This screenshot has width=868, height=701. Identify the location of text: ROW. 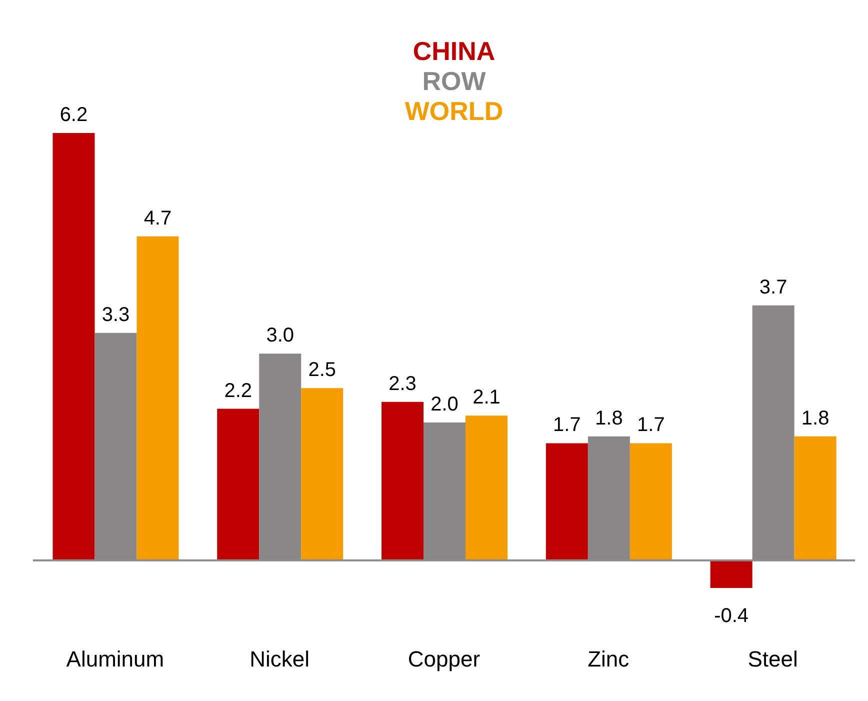
(454, 81).